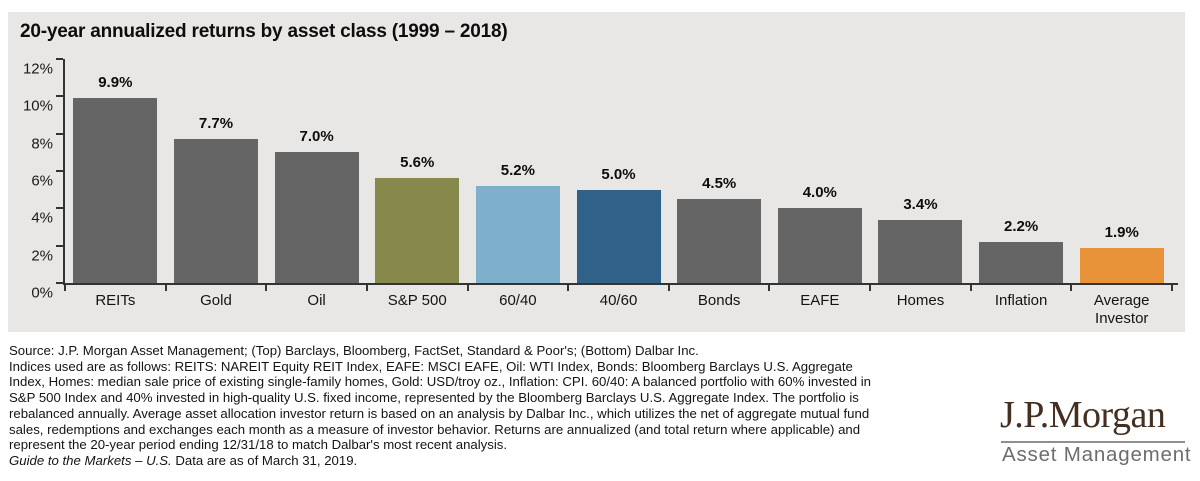 The width and height of the screenshot is (1200, 481). Describe the element at coordinates (1121, 232) in the screenshot. I see `bar-value-label-average-investor: 1.9%` at that location.